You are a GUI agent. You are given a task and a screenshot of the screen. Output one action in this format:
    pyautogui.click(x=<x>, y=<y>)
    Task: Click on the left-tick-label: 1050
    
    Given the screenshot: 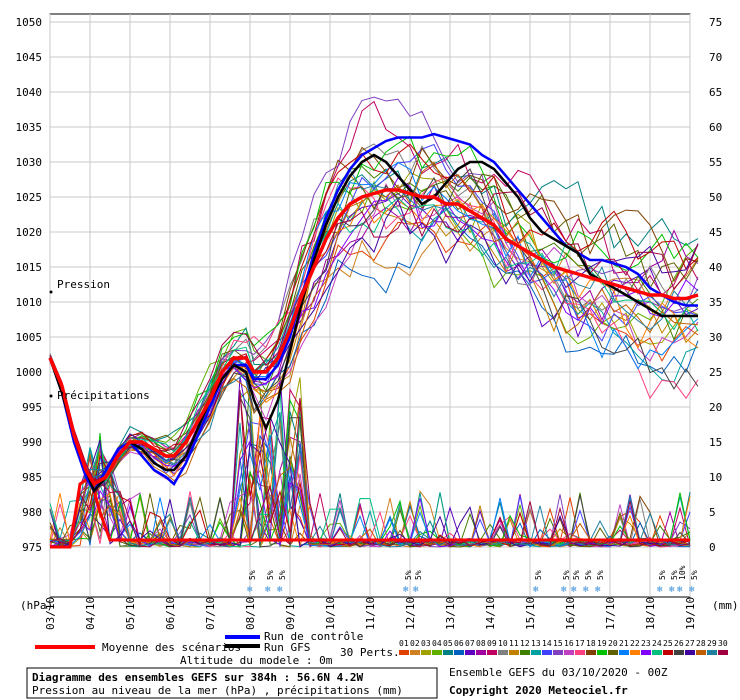 What is the action you would take?
    pyautogui.click(x=29, y=22)
    